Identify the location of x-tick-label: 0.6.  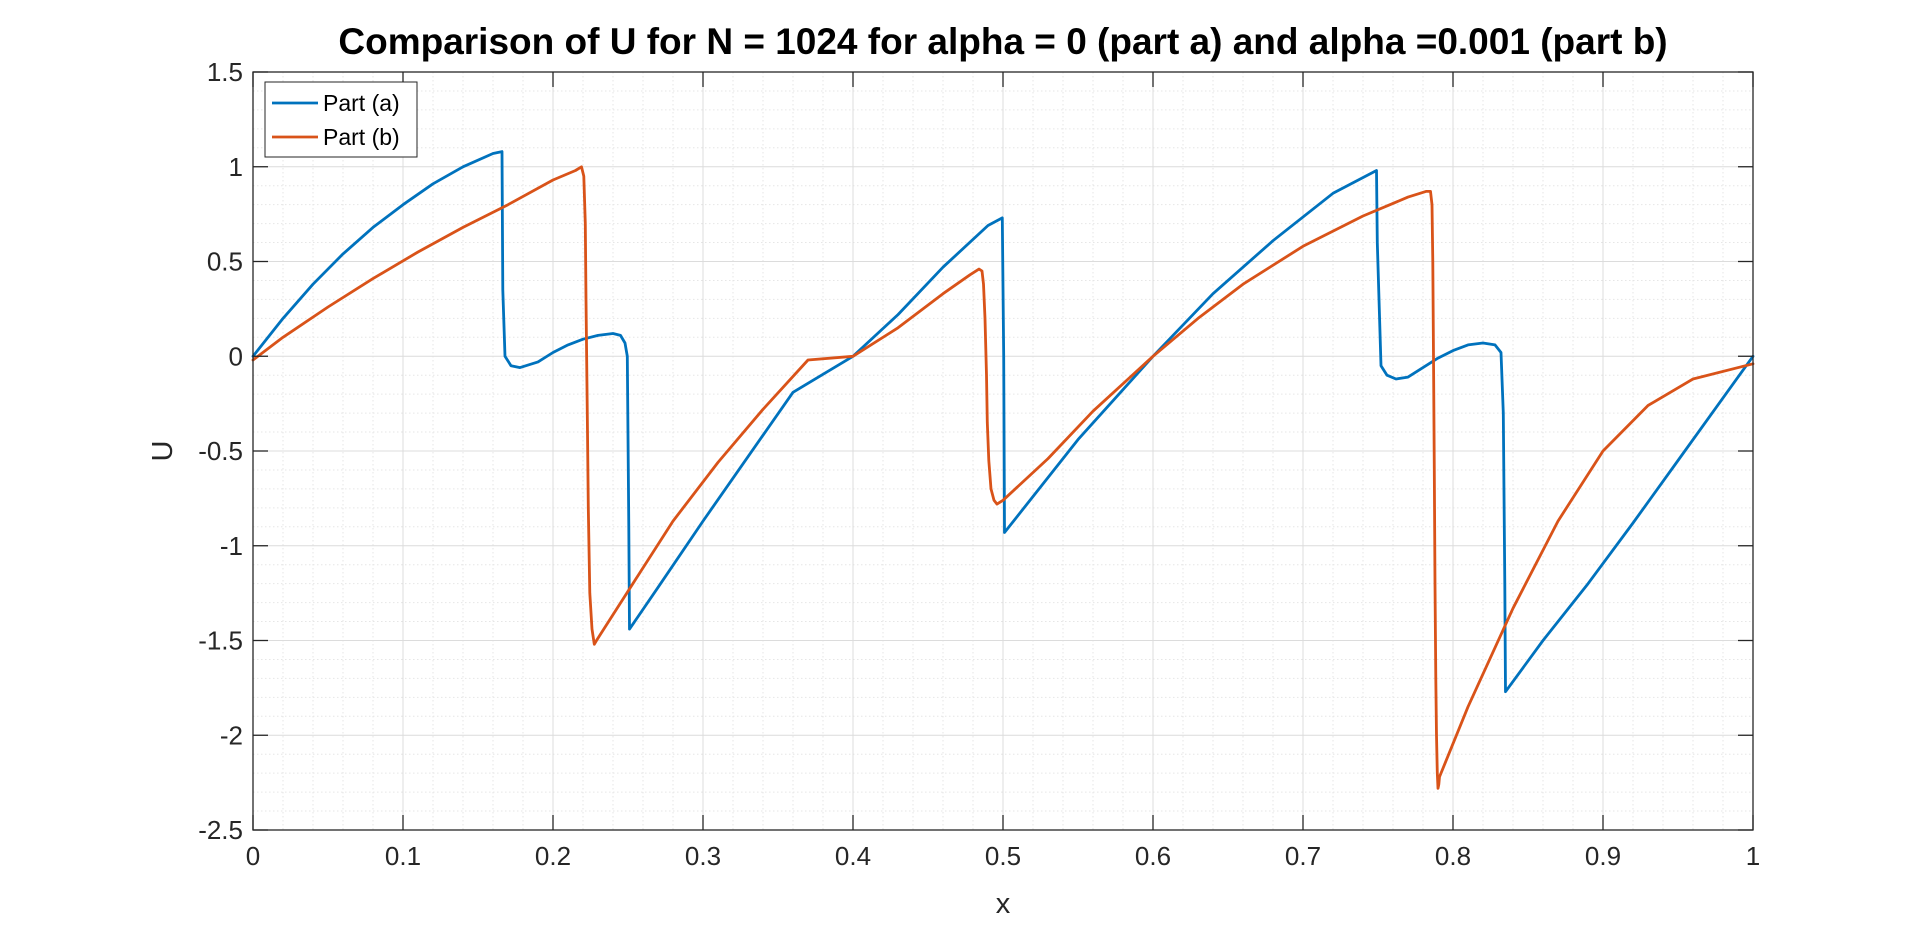
(1153, 856).